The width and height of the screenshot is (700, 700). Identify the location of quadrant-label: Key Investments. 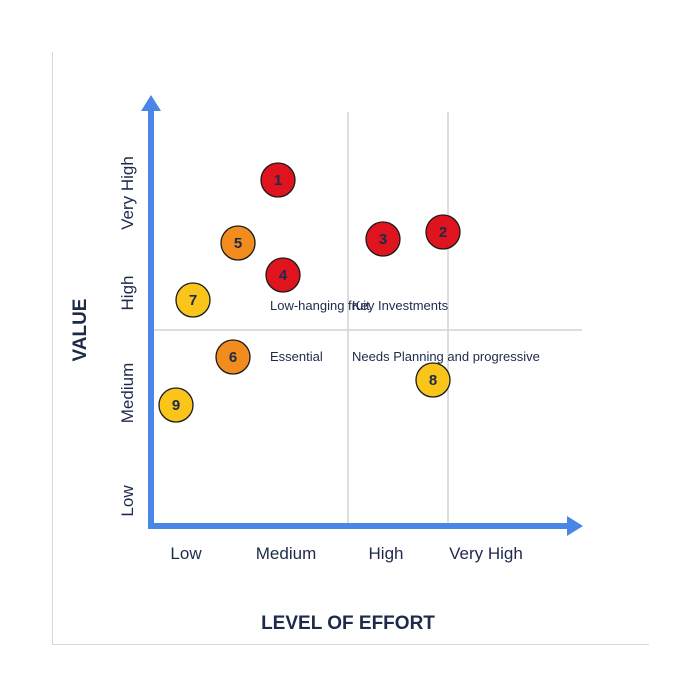
(400, 305).